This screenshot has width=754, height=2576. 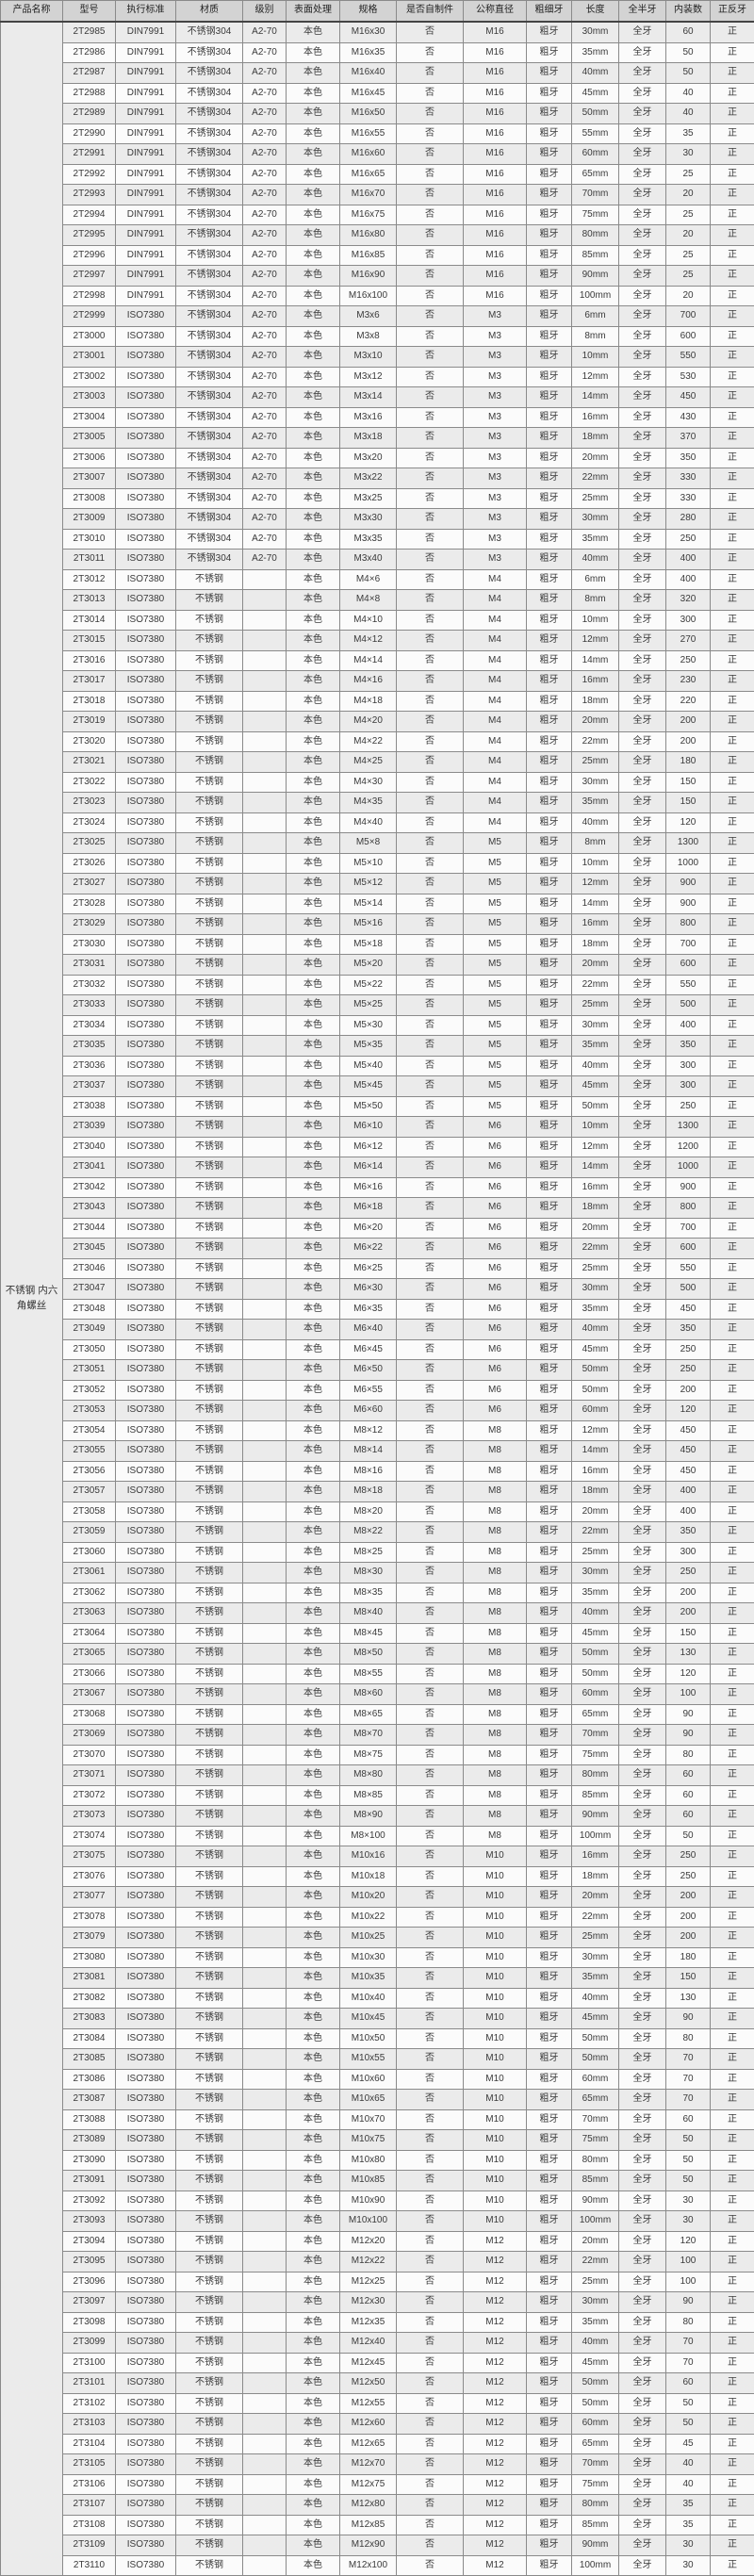 What do you see at coordinates (89, 195) in the screenshot?
I see `cell-model: 2T2993` at bounding box center [89, 195].